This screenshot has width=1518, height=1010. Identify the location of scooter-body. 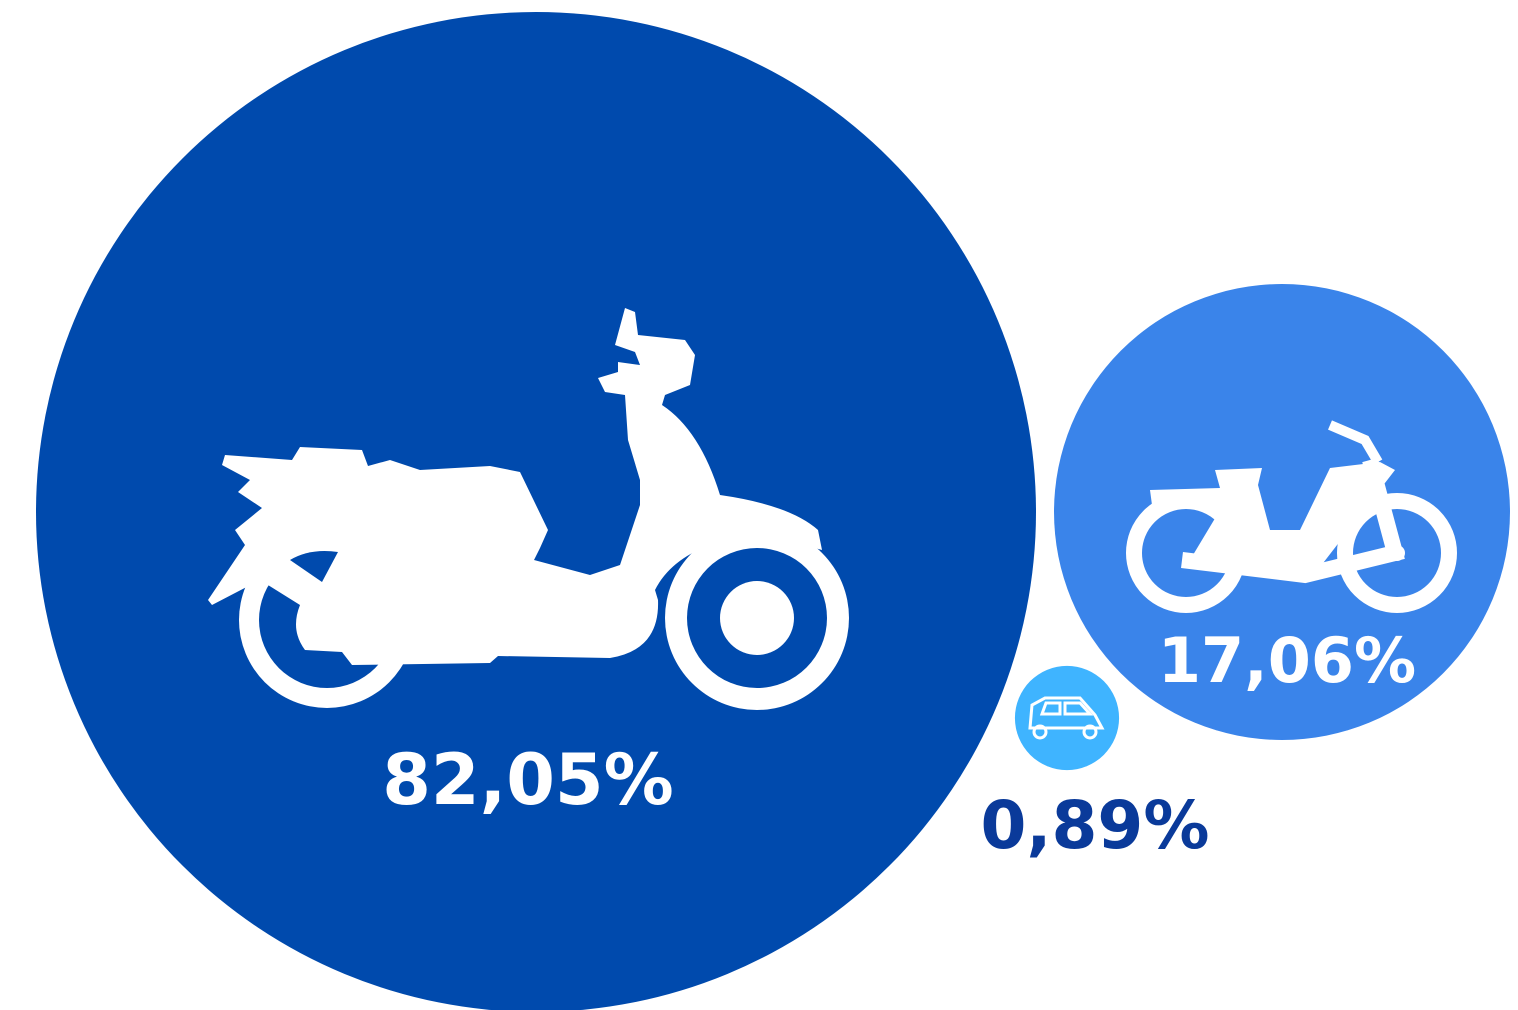
(515, 486).